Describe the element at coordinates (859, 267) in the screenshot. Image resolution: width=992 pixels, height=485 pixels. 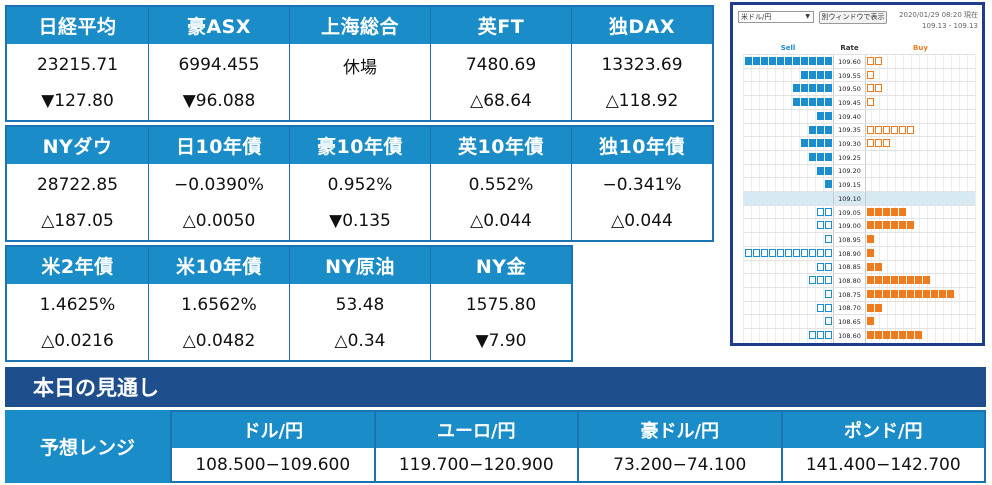
I see `order-book-row: 108.85` at that location.